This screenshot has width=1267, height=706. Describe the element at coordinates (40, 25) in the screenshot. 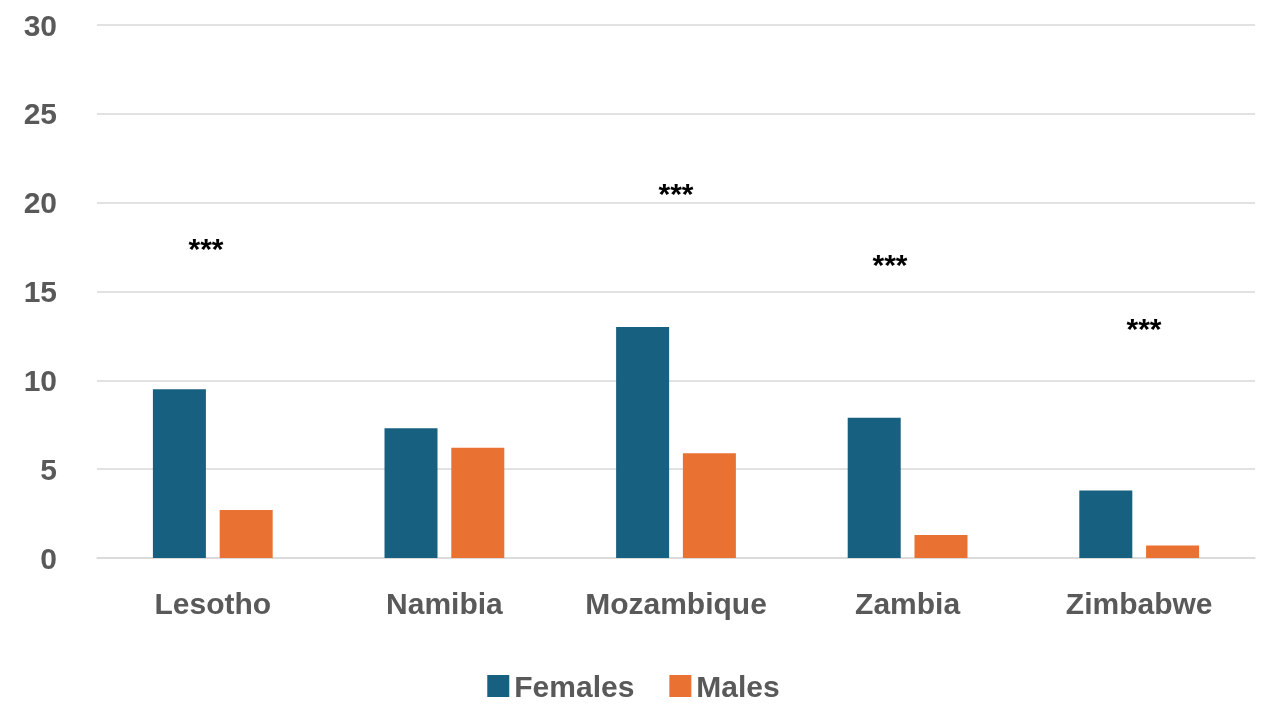

I see `y-tick-label: 30` at that location.